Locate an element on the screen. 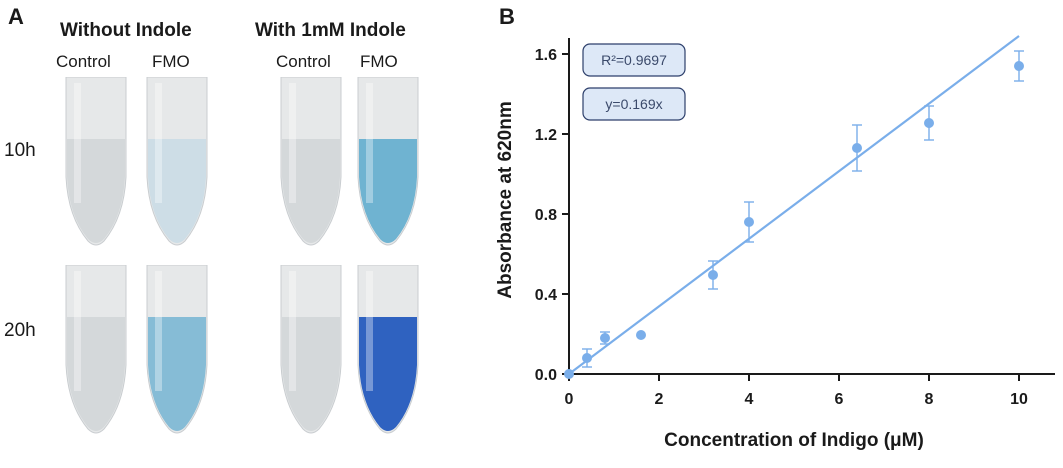  y-tick-label: 0.8 is located at coordinates (546, 215).